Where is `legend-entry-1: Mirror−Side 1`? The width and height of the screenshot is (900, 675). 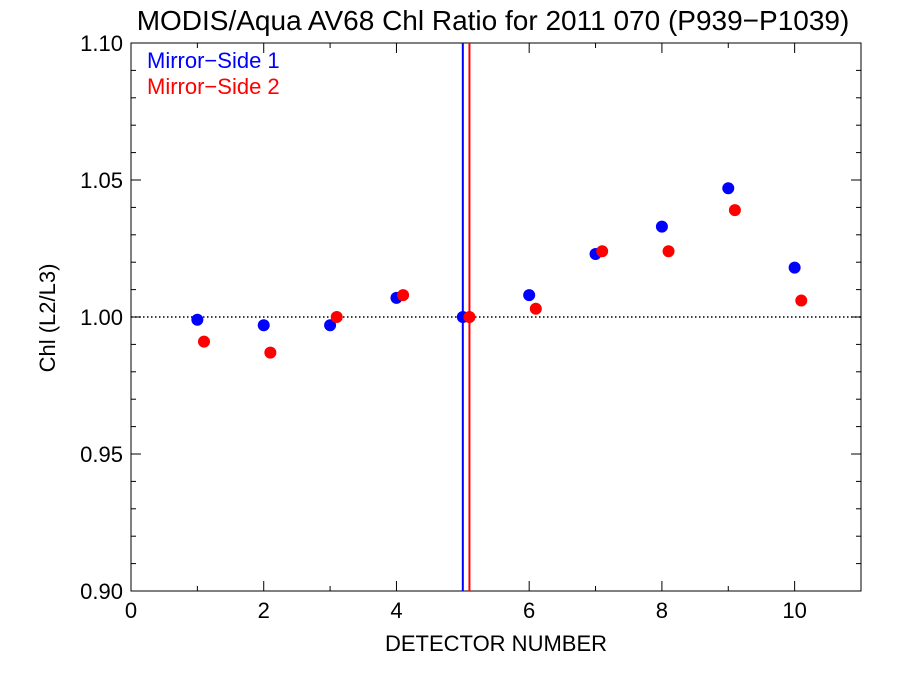 legend-entry-1: Mirror−Side 1 is located at coordinates (213, 60).